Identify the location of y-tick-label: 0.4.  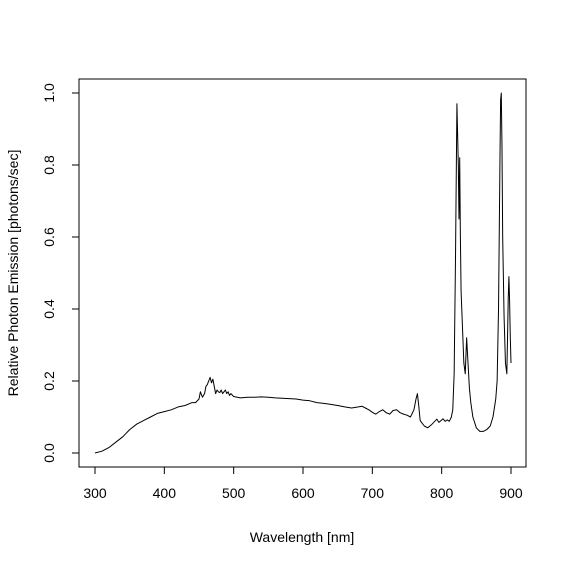
(49, 309).